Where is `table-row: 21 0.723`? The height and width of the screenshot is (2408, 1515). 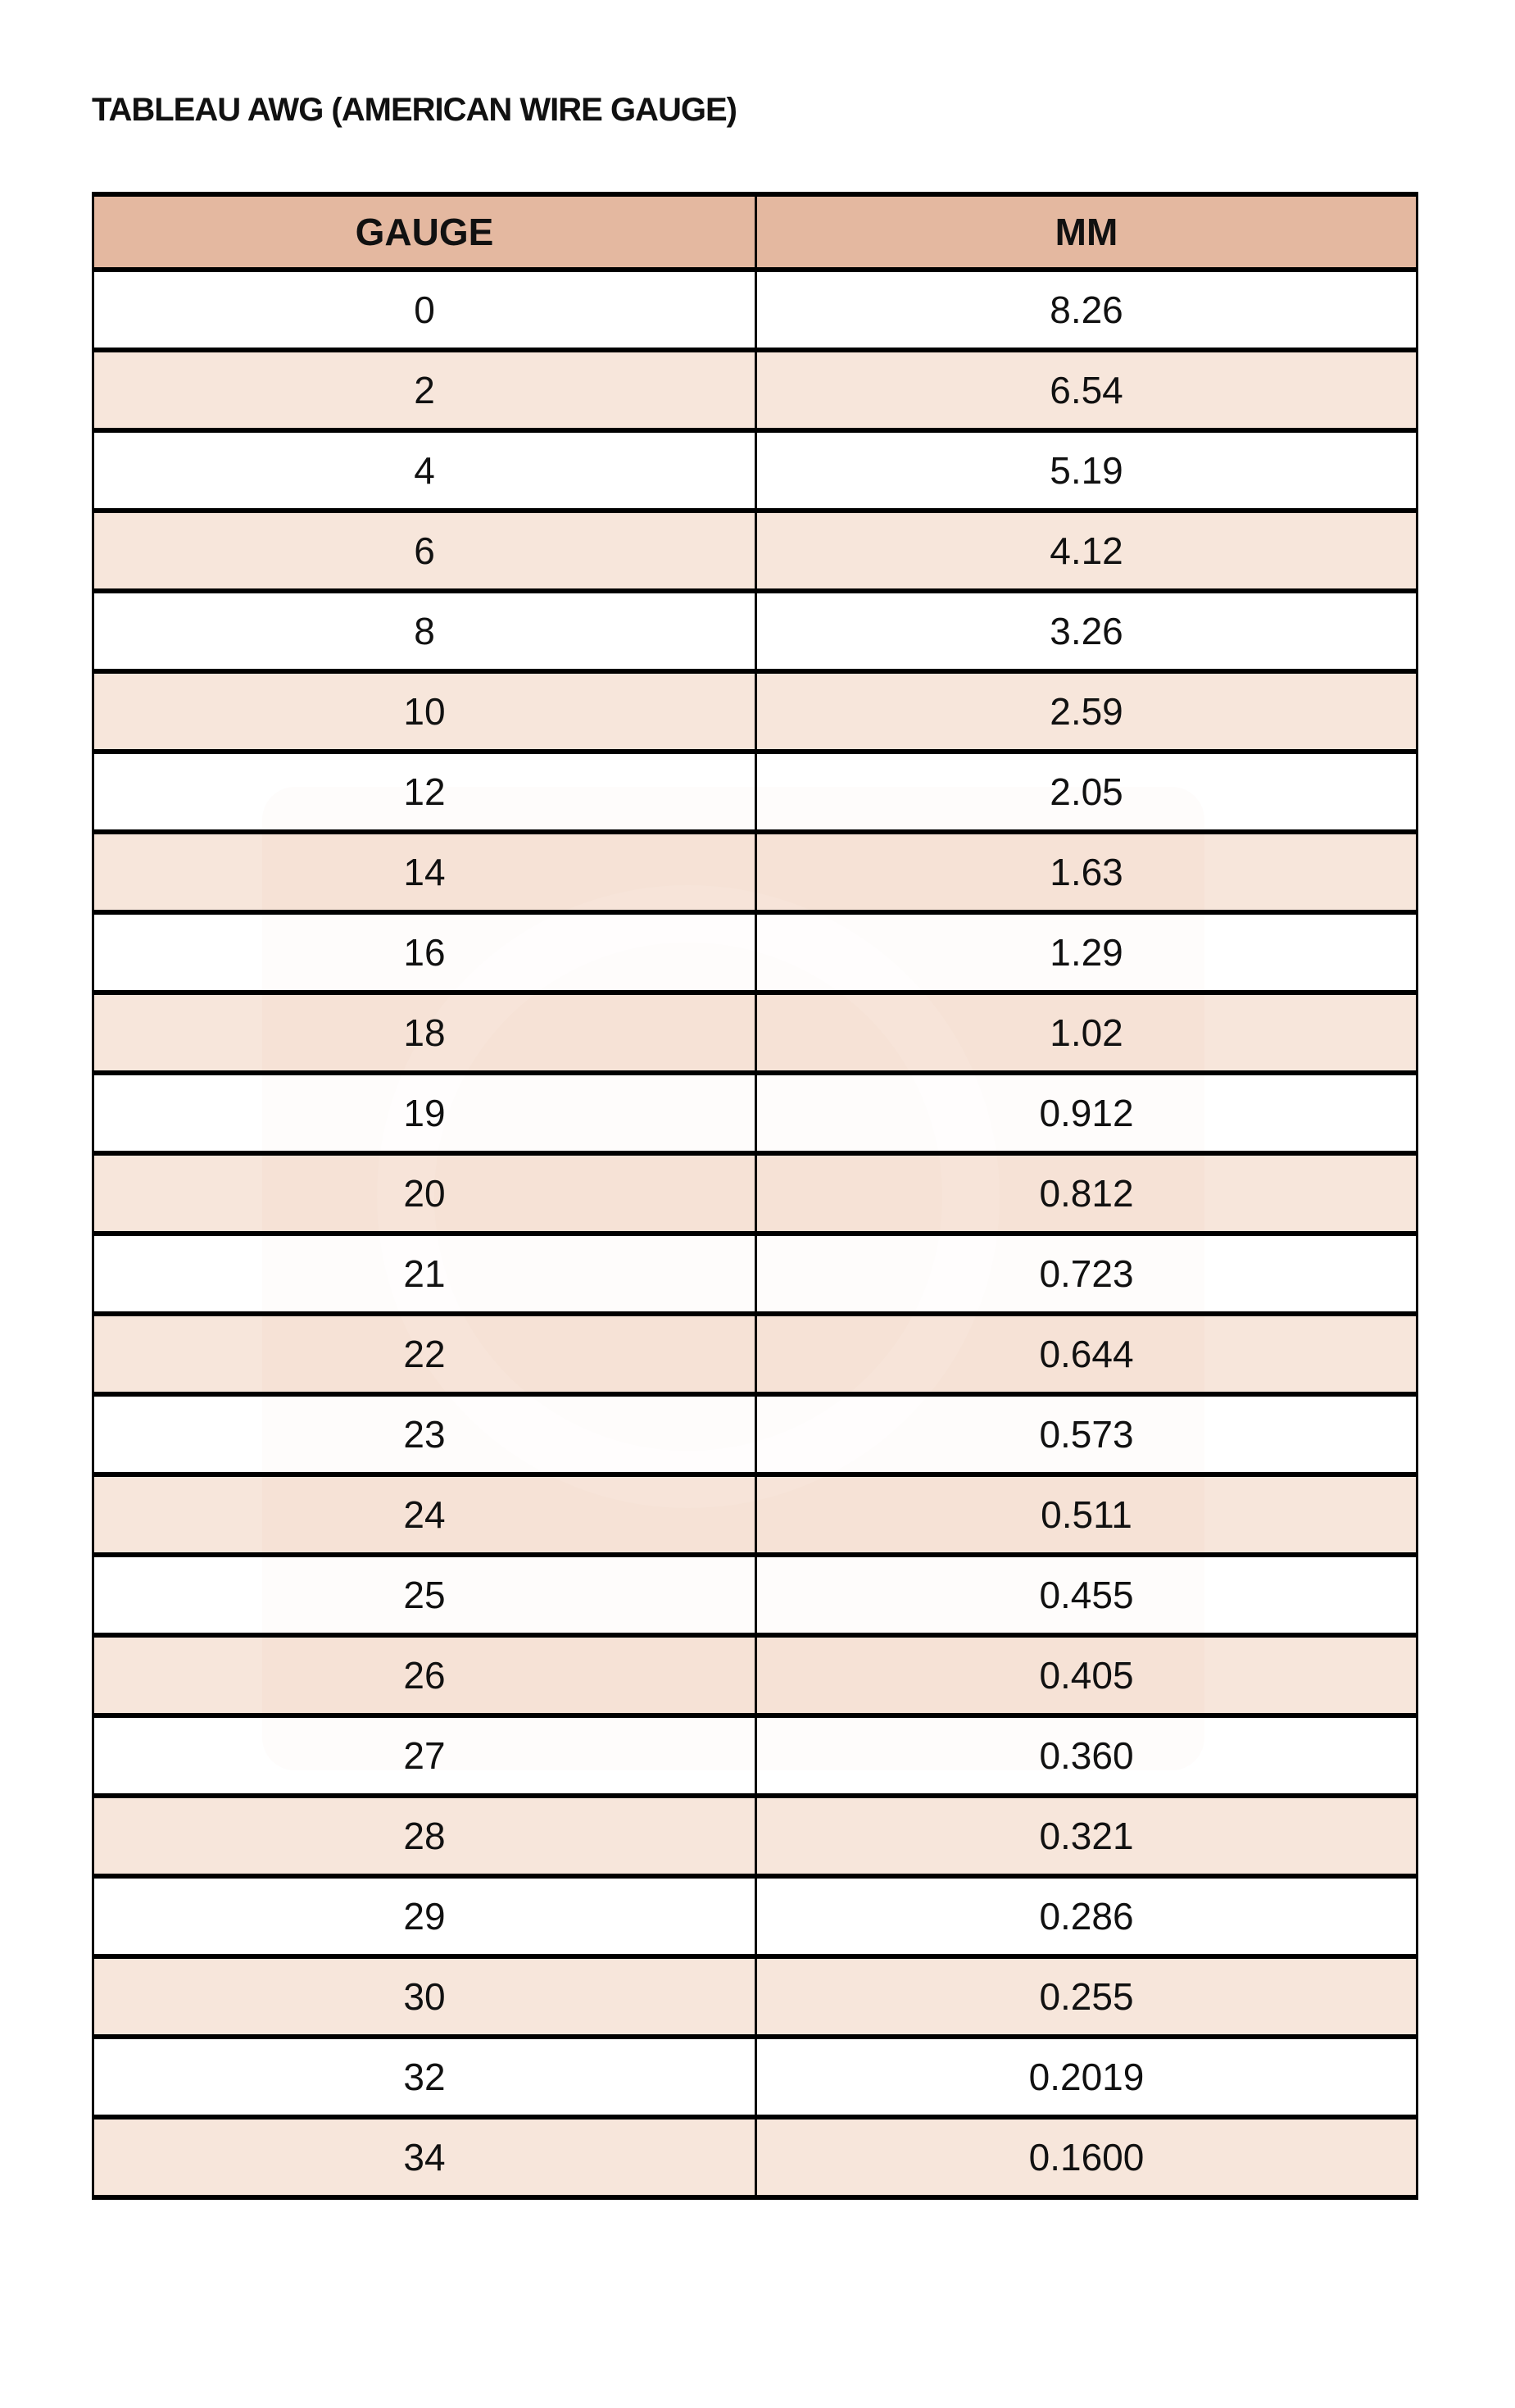 table-row: 21 0.723 is located at coordinates (755, 1273).